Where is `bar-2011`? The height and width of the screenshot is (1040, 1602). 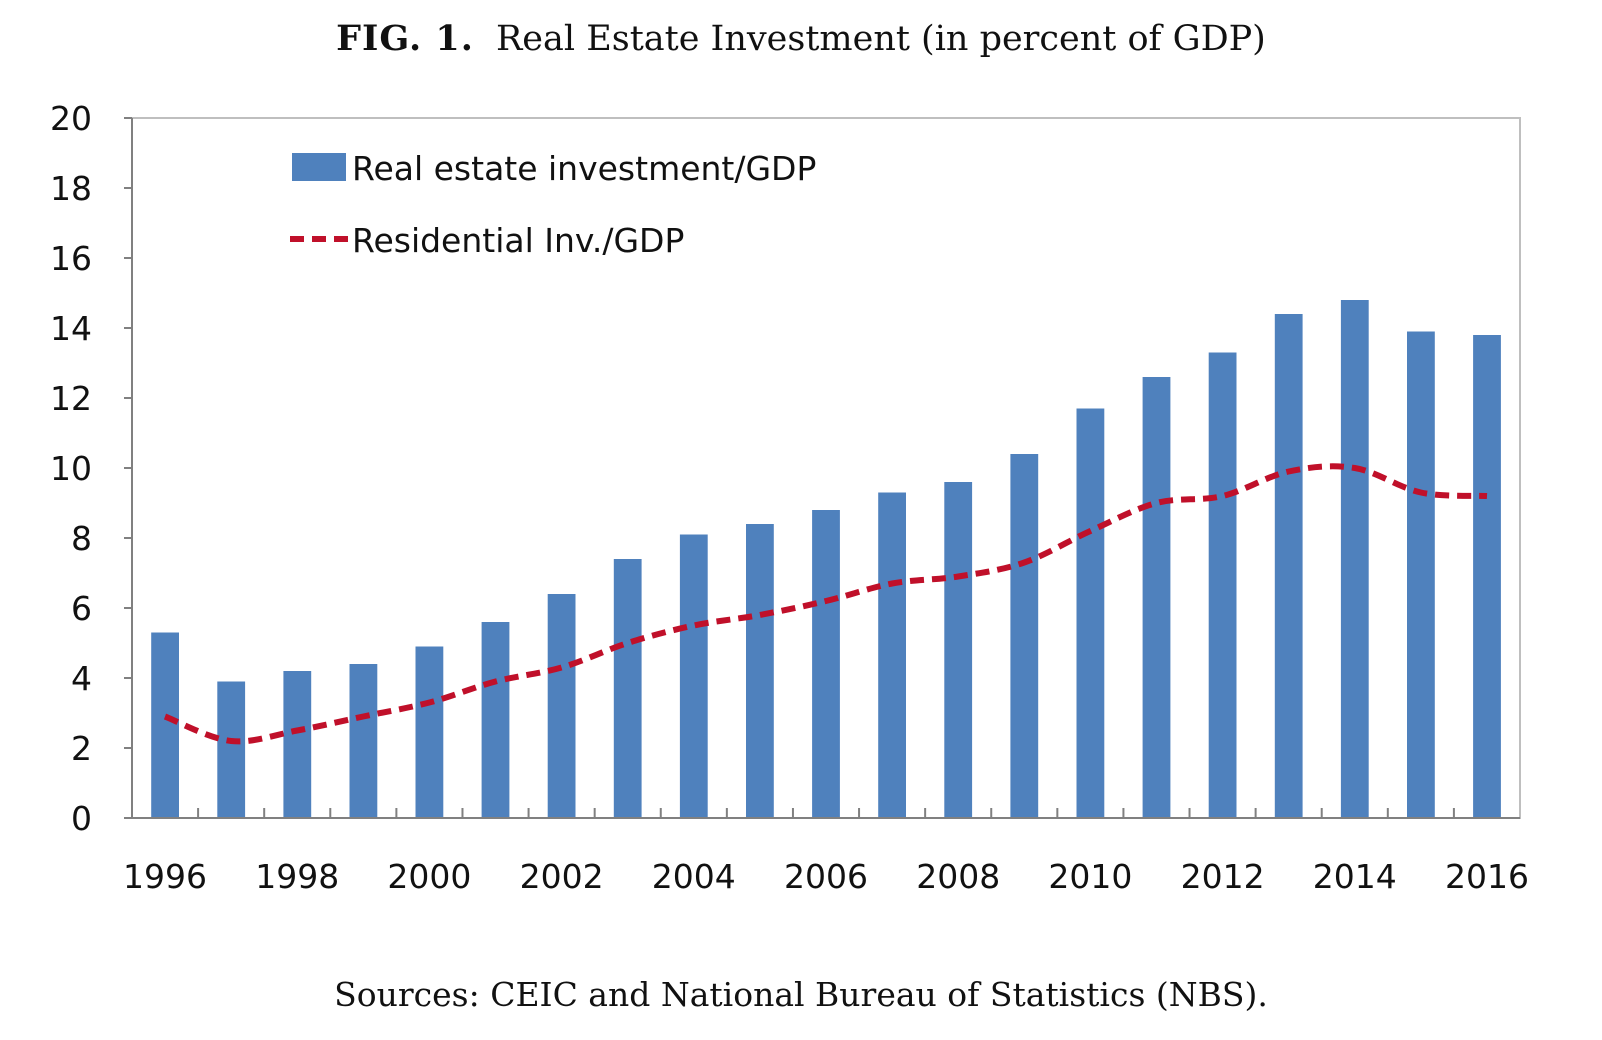 bar-2011 is located at coordinates (1156, 597).